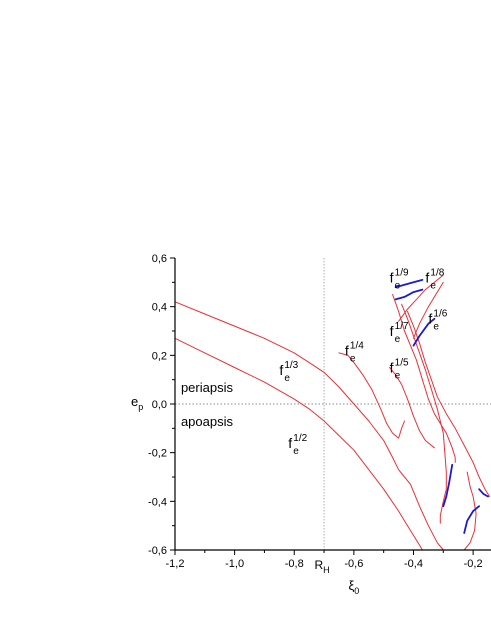 This screenshot has height=635, width=491. Describe the element at coordinates (440, 314) in the screenshot. I see `curve-label-sup: 1/6` at that location.